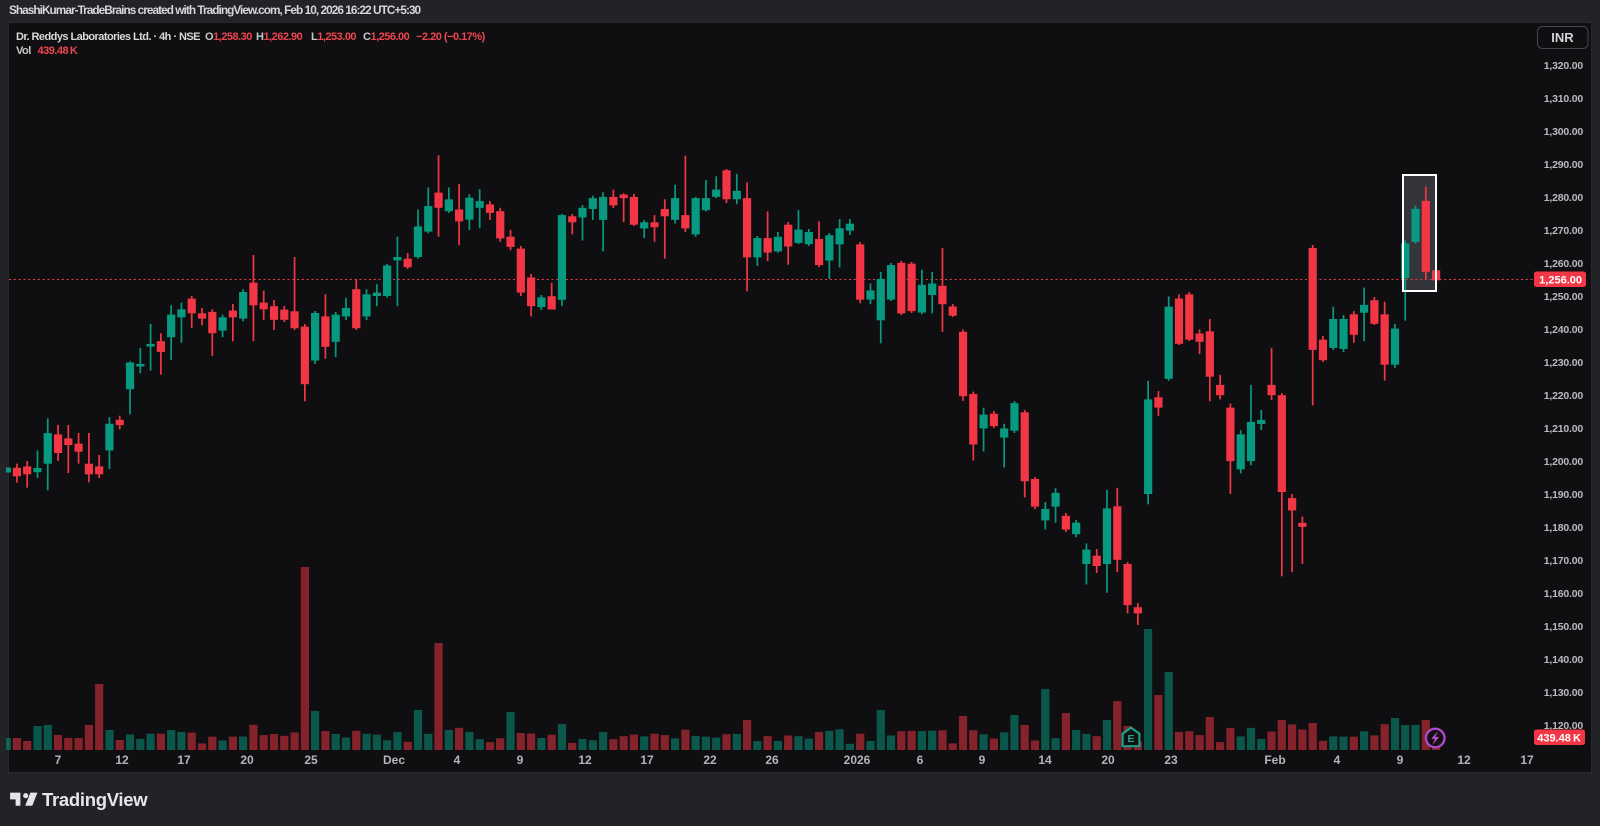 The image size is (1600, 826). I want to click on svg-text: 1,170.00, so click(1564, 561).